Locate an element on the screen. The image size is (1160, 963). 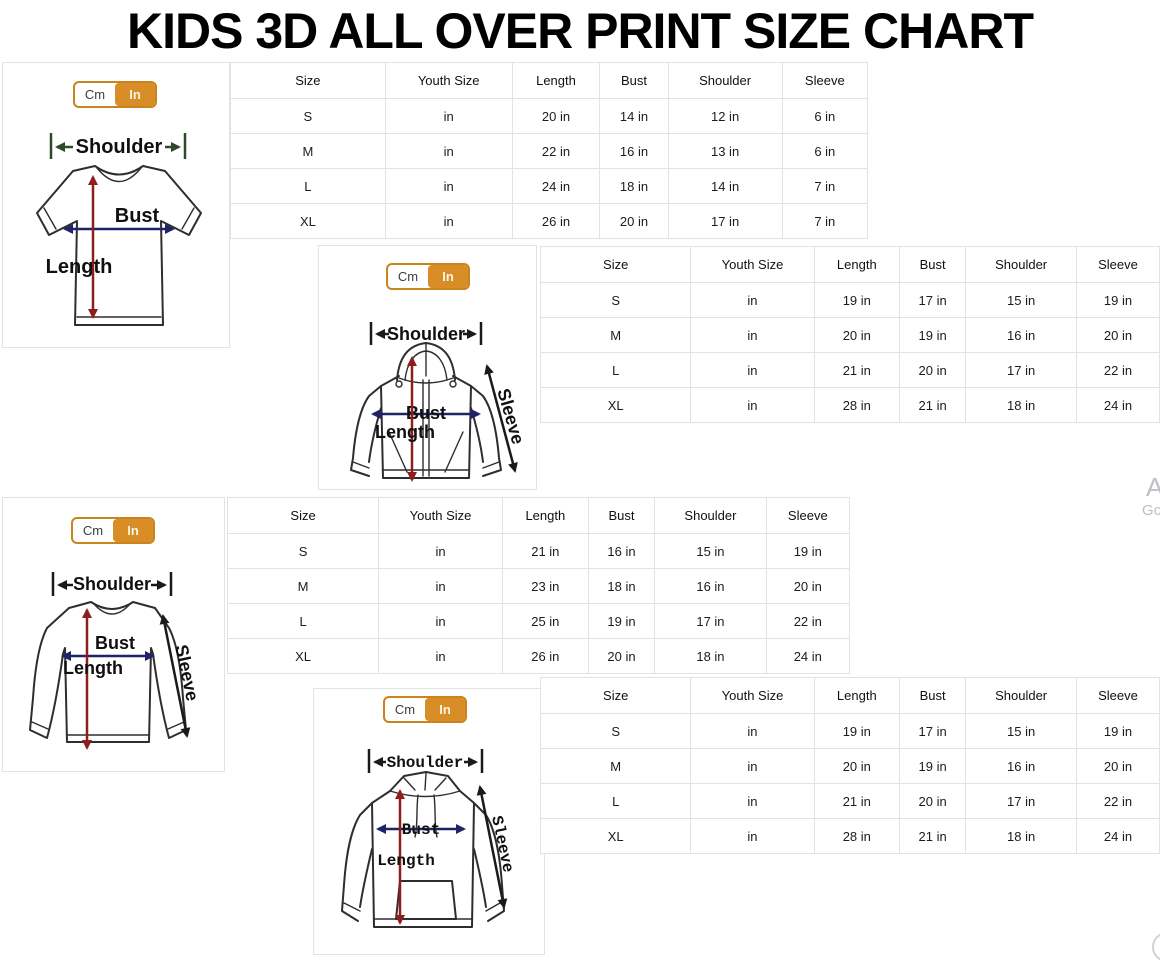
unit-toggle: Cm In is located at coordinates (425, 709).